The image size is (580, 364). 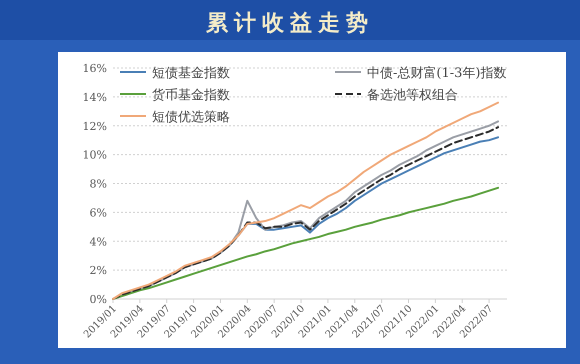 I want to click on y-tick-label: 16%, so click(x=94, y=68).